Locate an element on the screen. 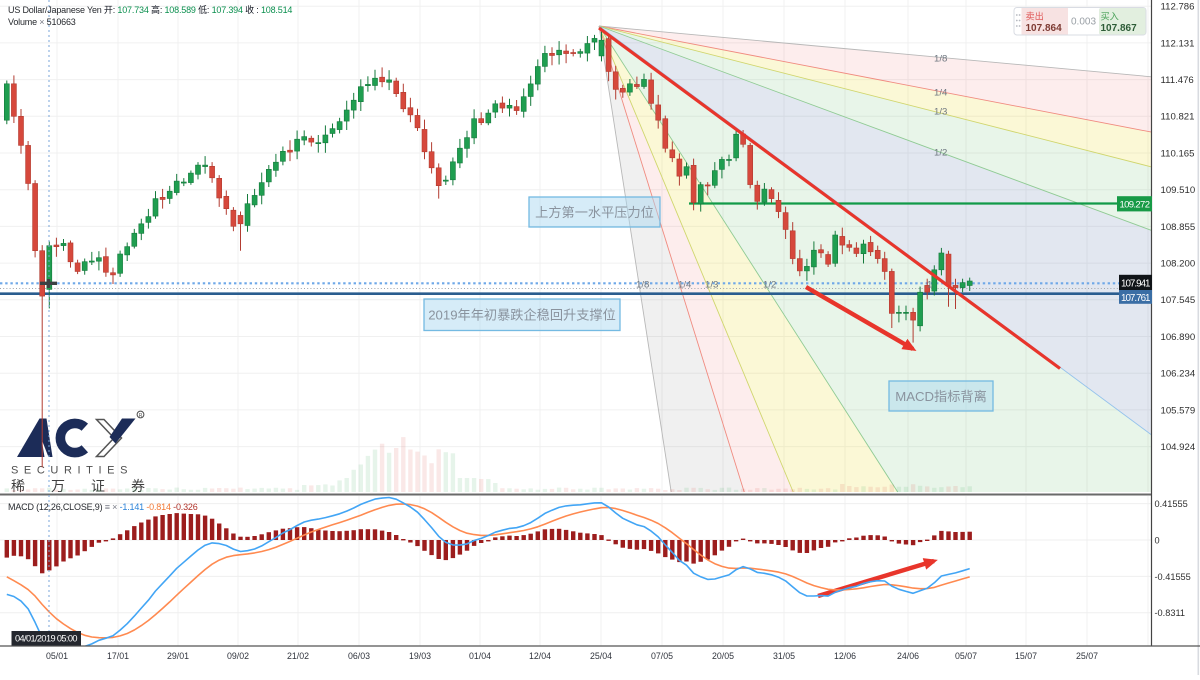 Image resolution: width=1200 pixels, height=680 pixels. svg-text: 19/03 is located at coordinates (420, 656).